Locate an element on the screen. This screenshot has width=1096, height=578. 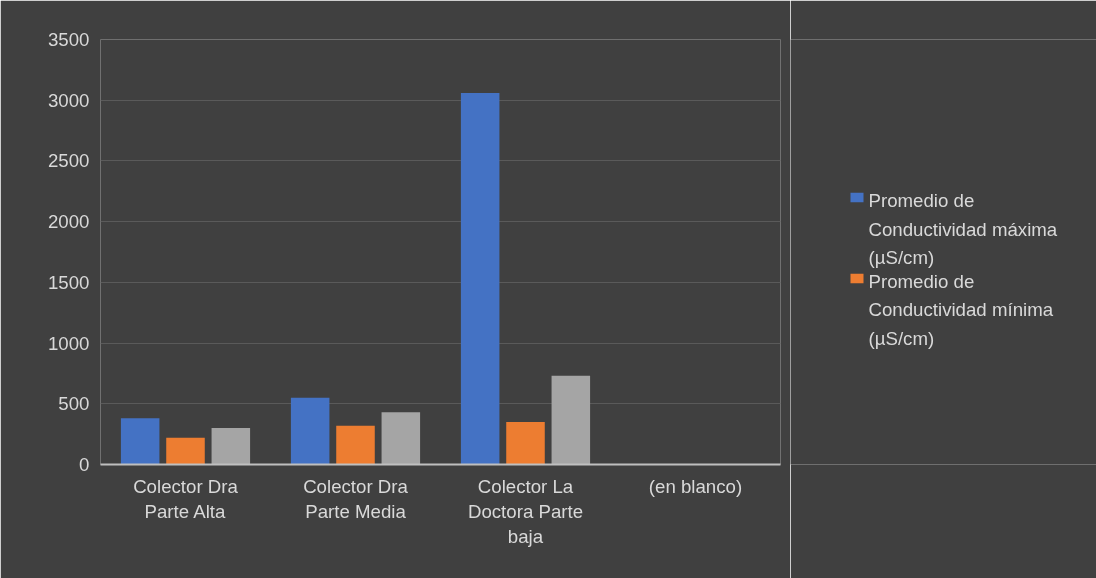
y-tick-label: 2000 is located at coordinates (69, 222).